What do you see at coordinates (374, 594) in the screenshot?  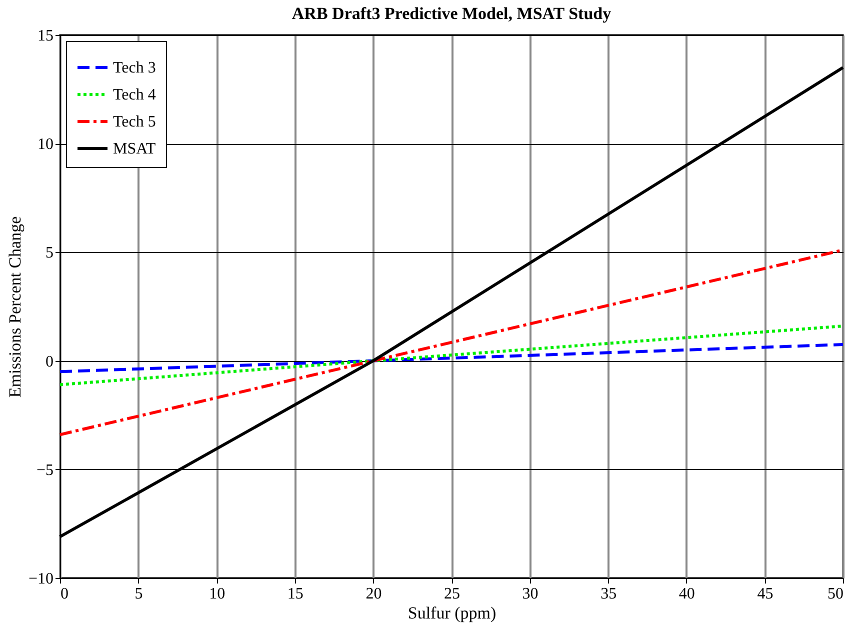 I see `x-tick-label: 20` at bounding box center [374, 594].